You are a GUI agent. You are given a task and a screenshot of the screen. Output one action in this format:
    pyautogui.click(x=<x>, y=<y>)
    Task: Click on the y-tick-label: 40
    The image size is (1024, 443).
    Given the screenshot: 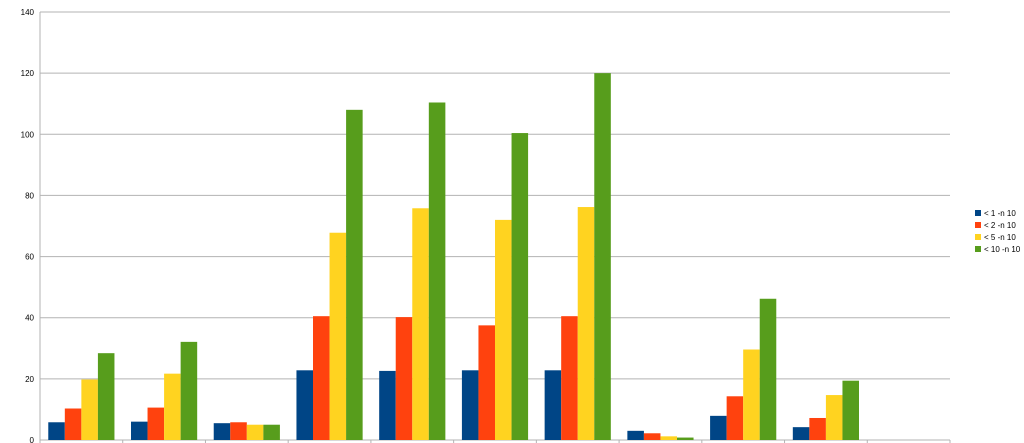 What is the action you would take?
    pyautogui.click(x=29, y=318)
    